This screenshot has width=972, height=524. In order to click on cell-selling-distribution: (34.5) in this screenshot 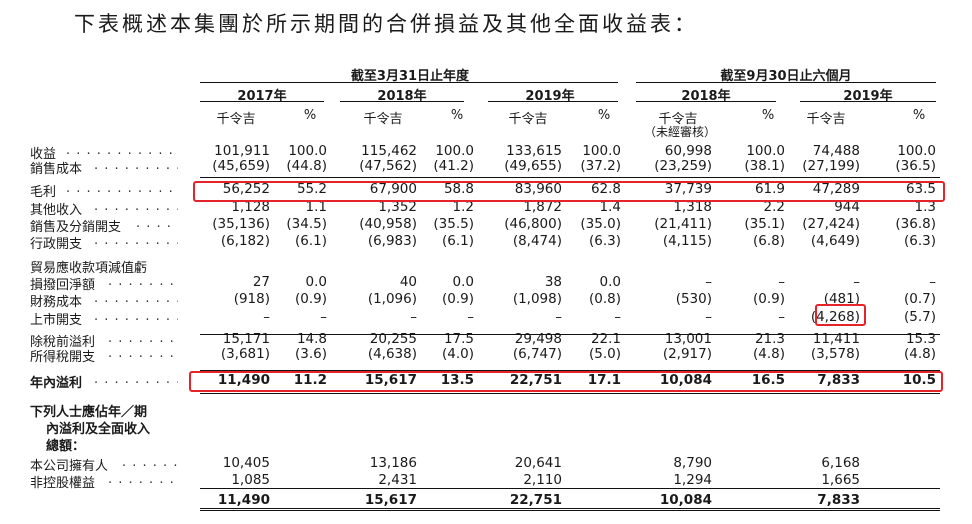, I will do `click(306, 224)`.